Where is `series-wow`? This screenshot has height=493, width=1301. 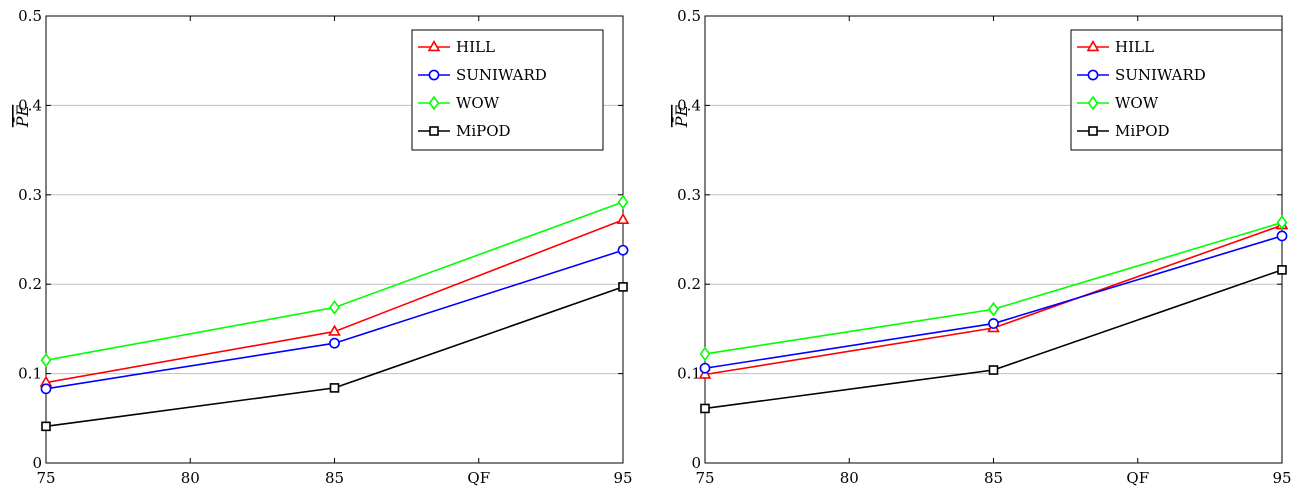
series-wow is located at coordinates (993, 288).